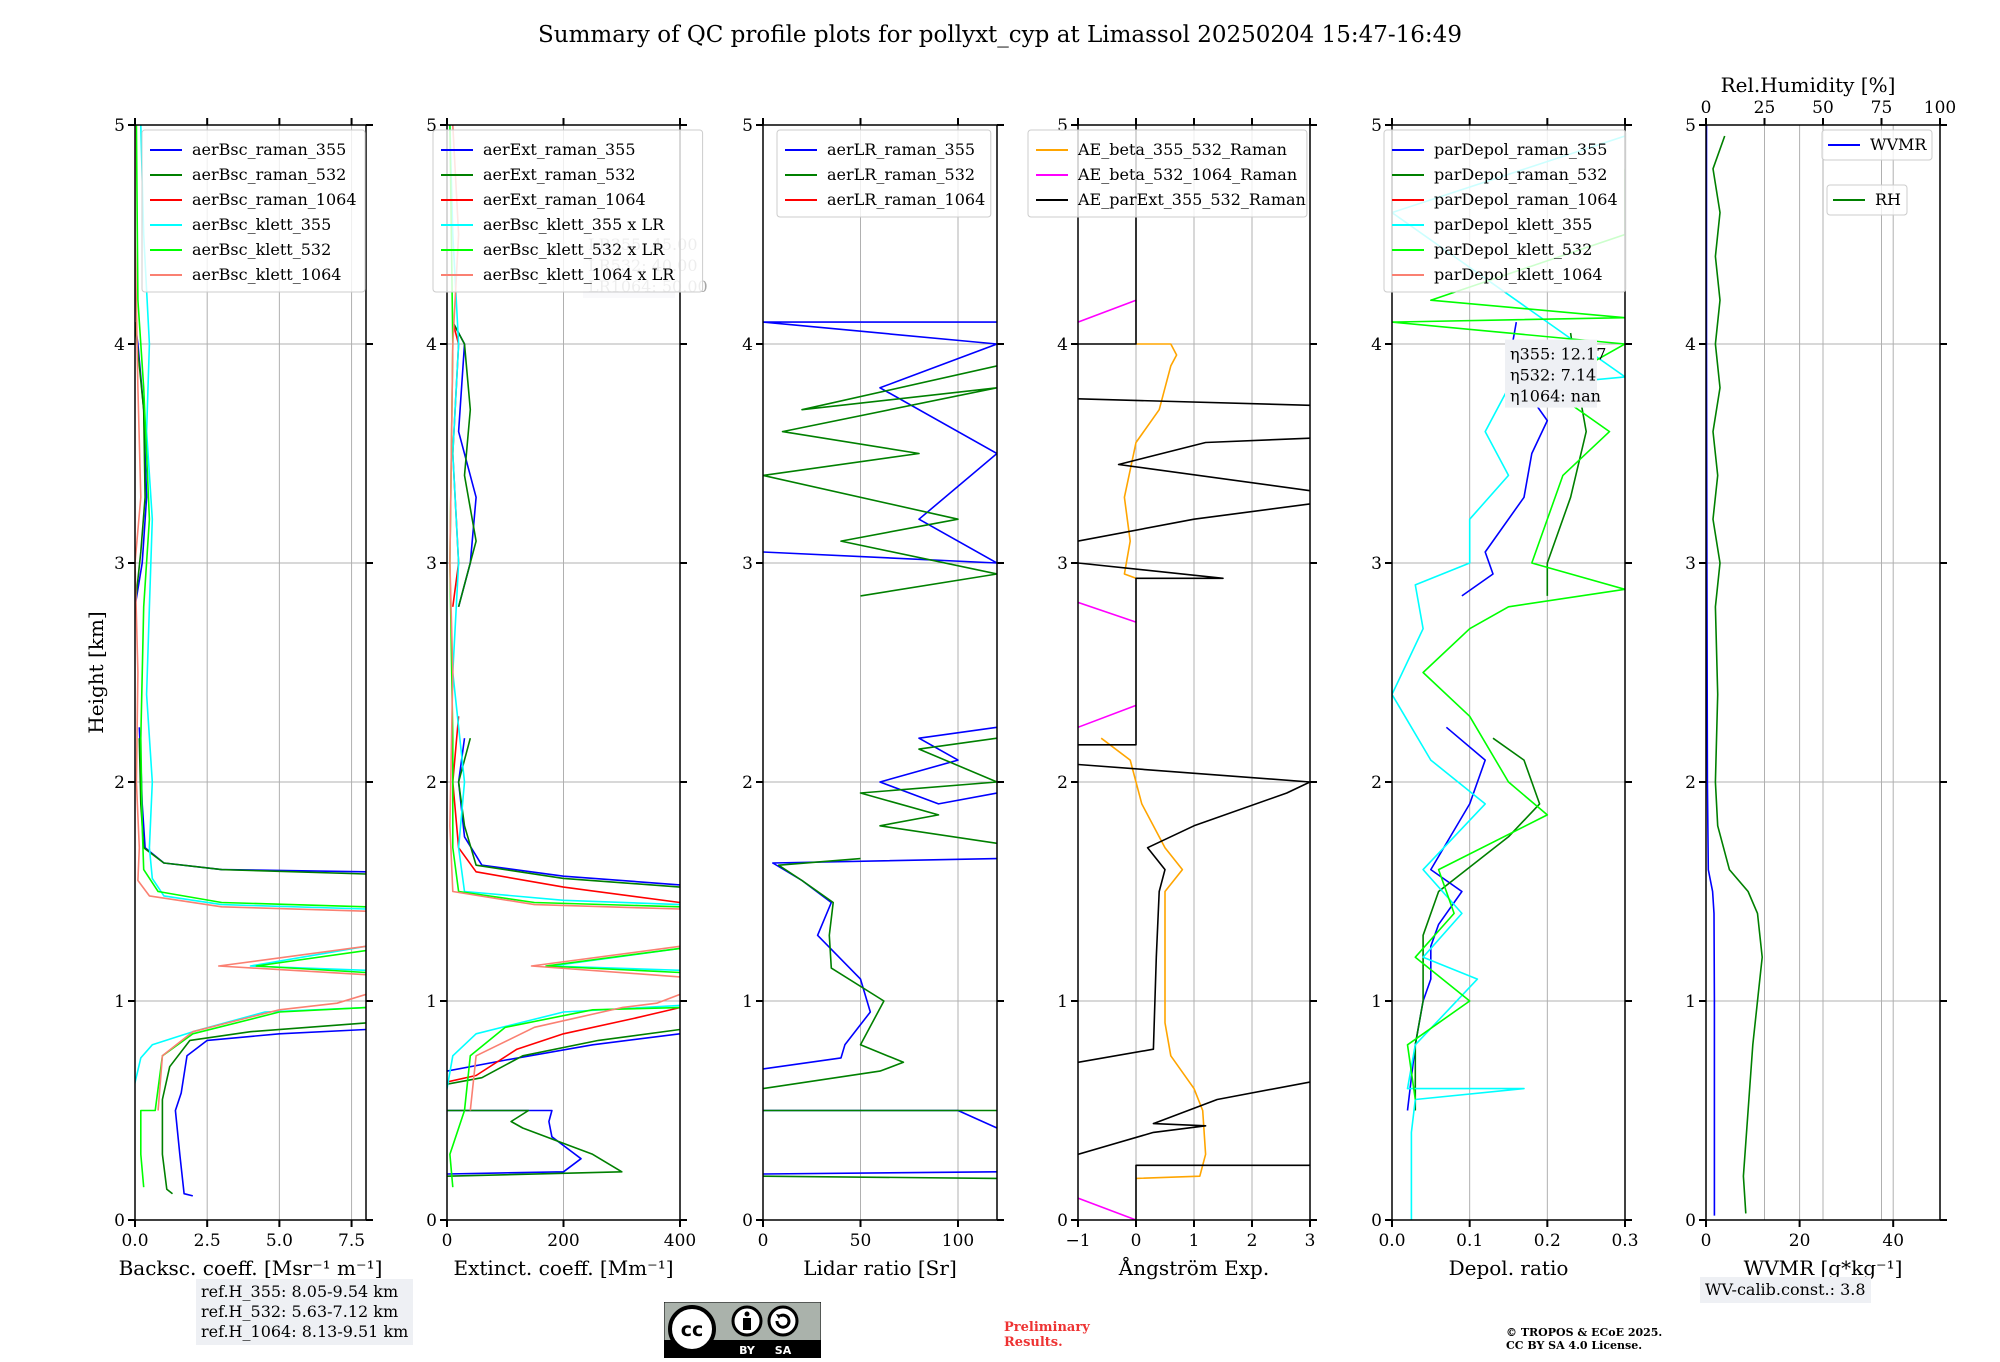 The width and height of the screenshot is (2000, 1362). What do you see at coordinates (1520, 149) in the screenshot?
I see `legend-label-parDepol_raman_355: parDepol_raman_355` at bounding box center [1520, 149].